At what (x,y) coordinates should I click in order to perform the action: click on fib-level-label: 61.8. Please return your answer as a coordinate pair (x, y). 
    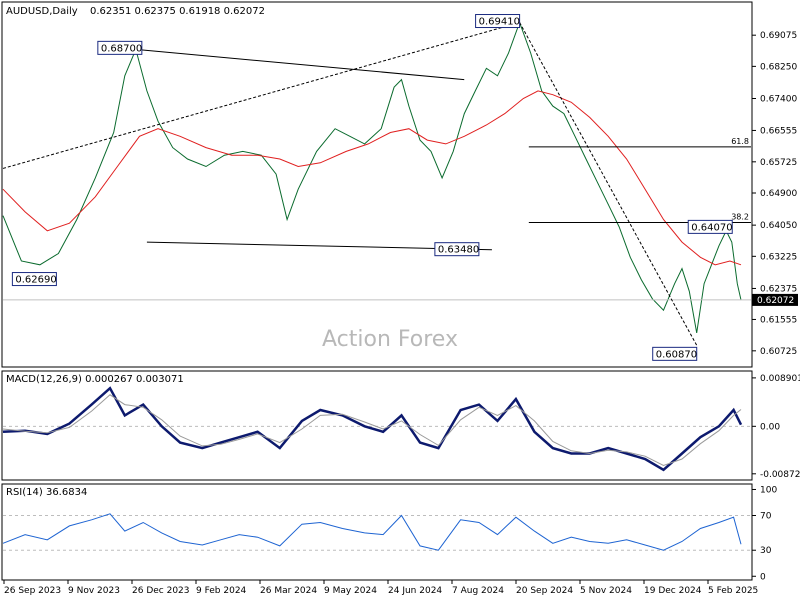
    Looking at the image, I should click on (740, 141).